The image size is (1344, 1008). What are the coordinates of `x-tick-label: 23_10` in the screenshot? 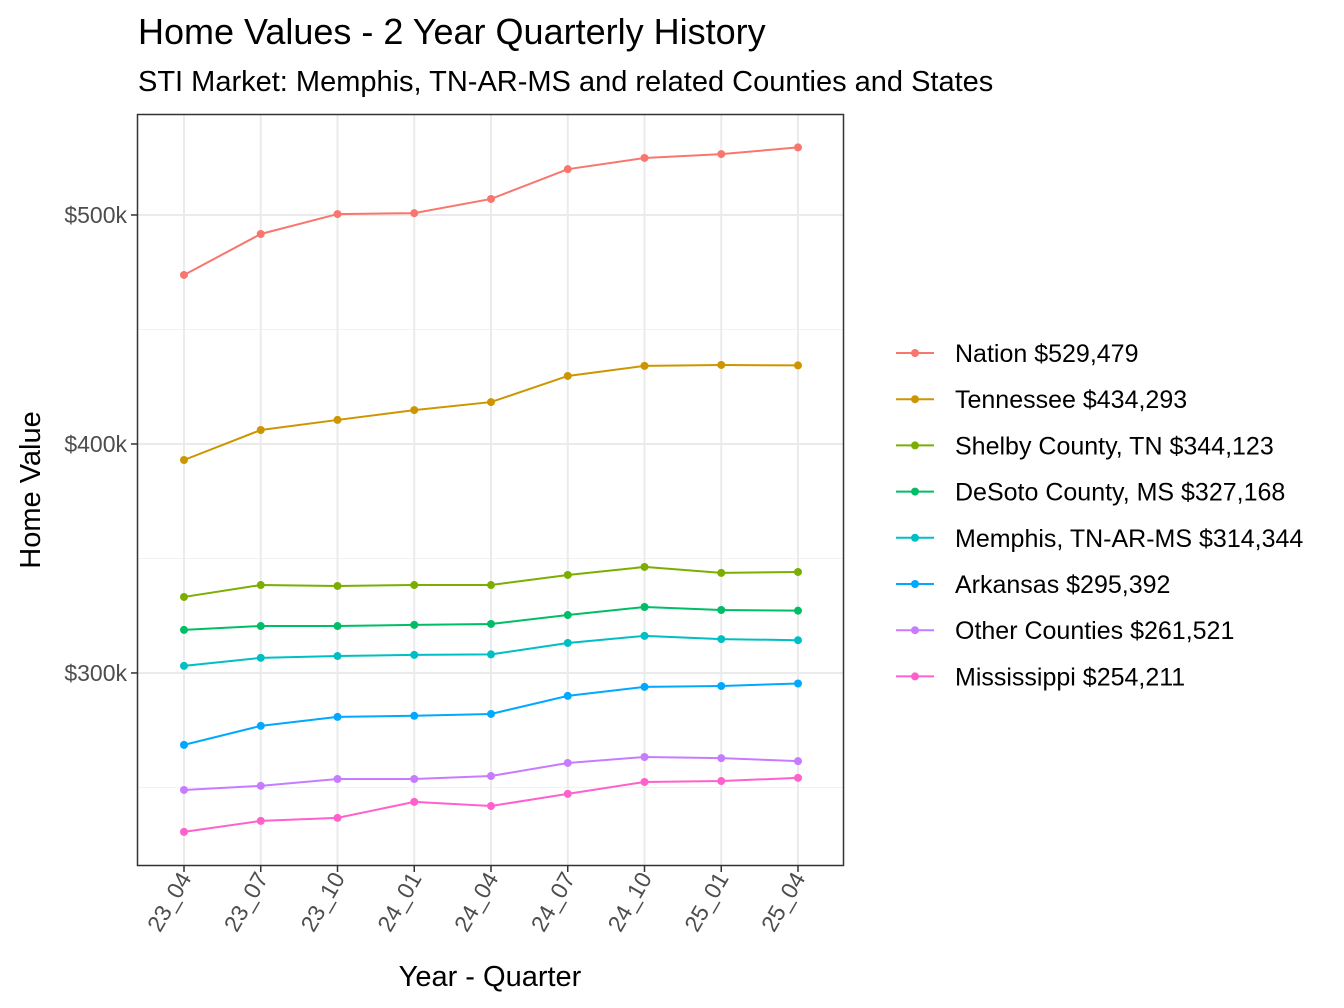 It's located at (322, 902).